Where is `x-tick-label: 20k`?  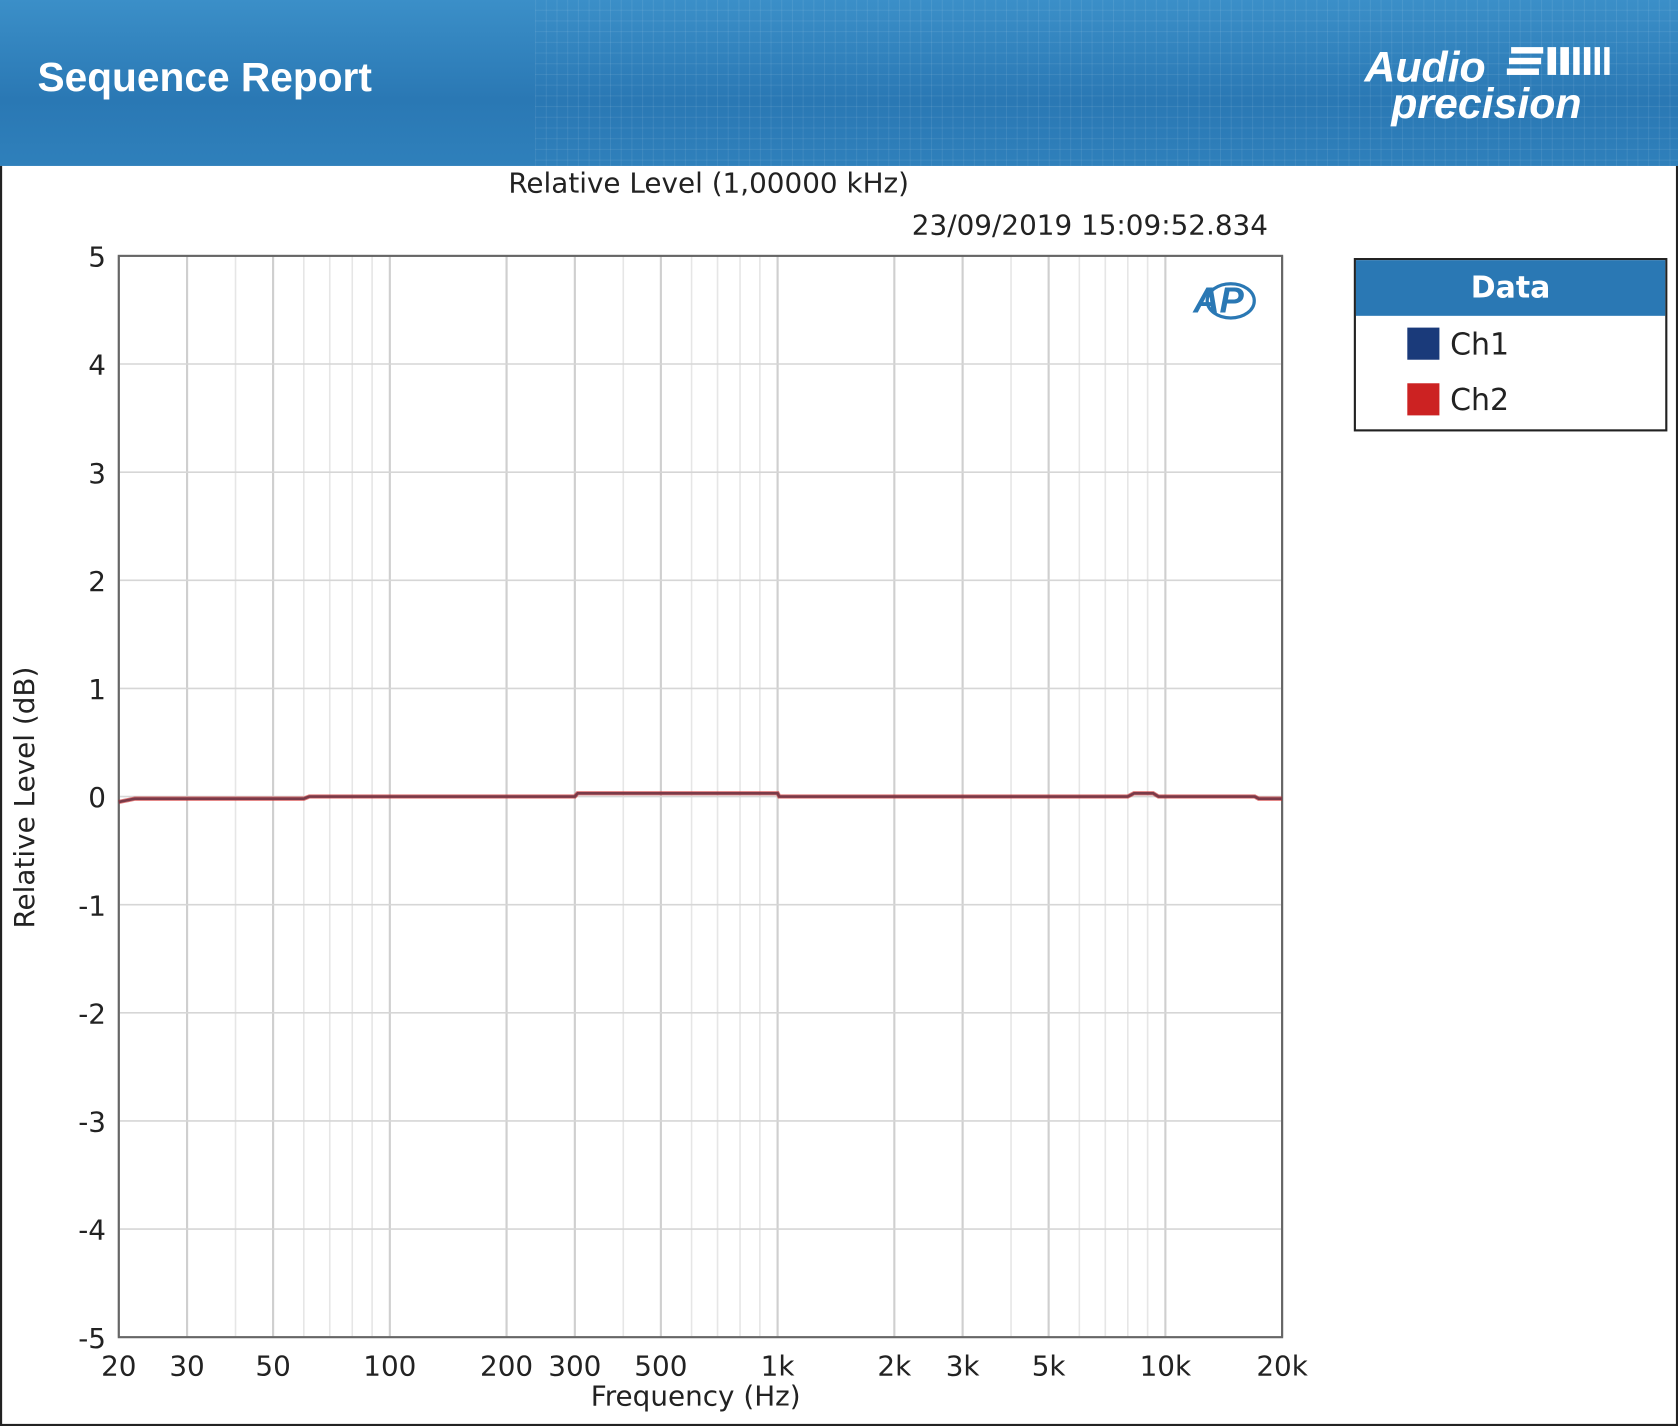
x-tick-label: 20k is located at coordinates (1282, 1366).